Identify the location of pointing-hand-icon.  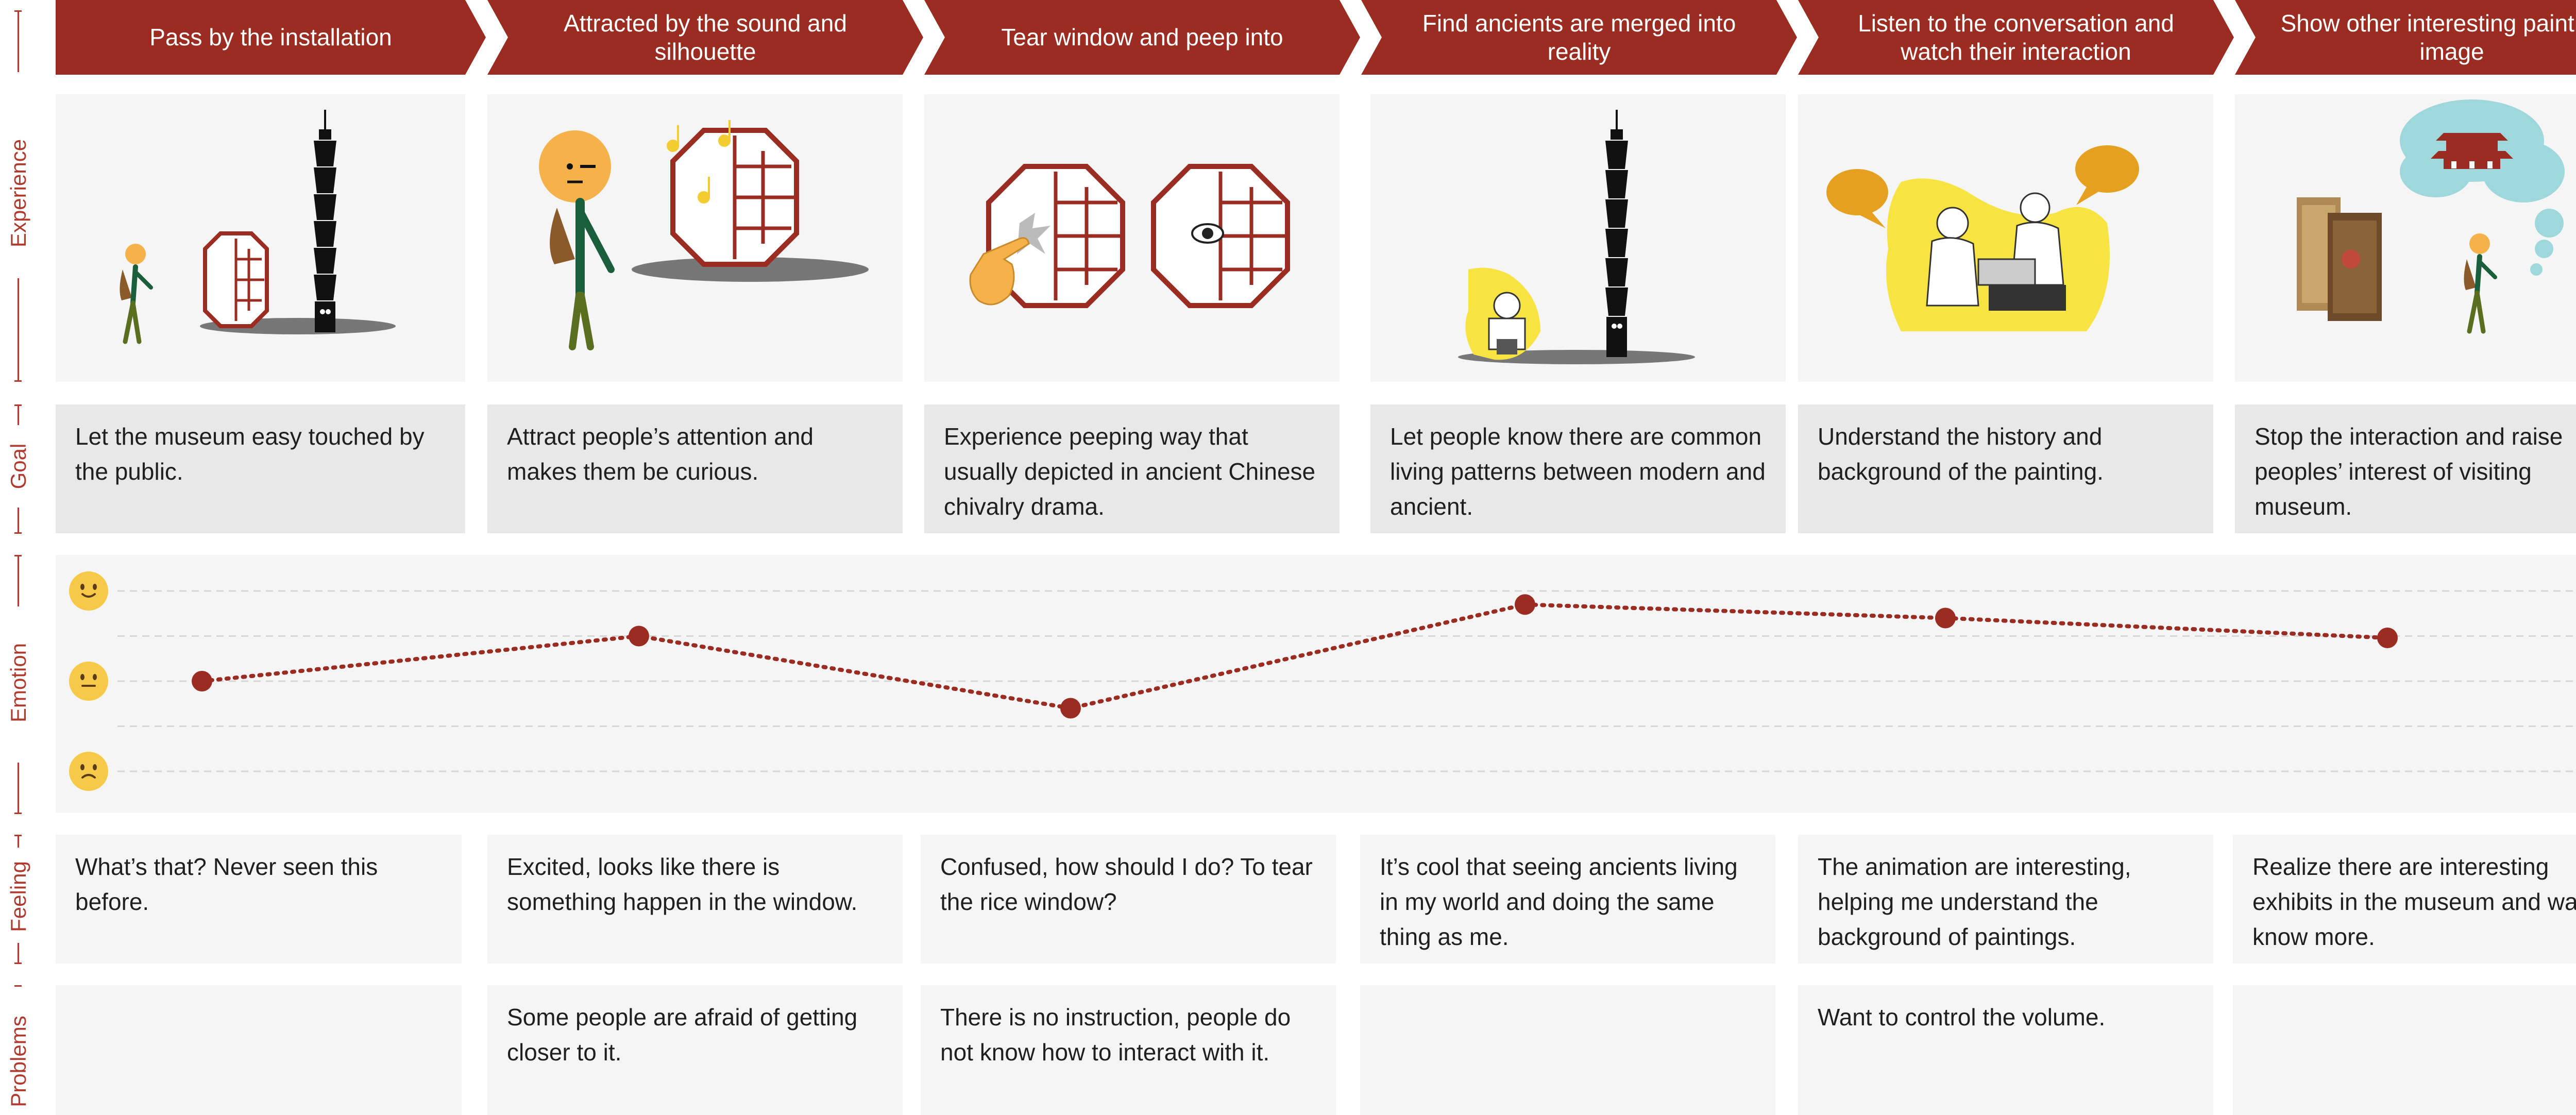
(999, 271).